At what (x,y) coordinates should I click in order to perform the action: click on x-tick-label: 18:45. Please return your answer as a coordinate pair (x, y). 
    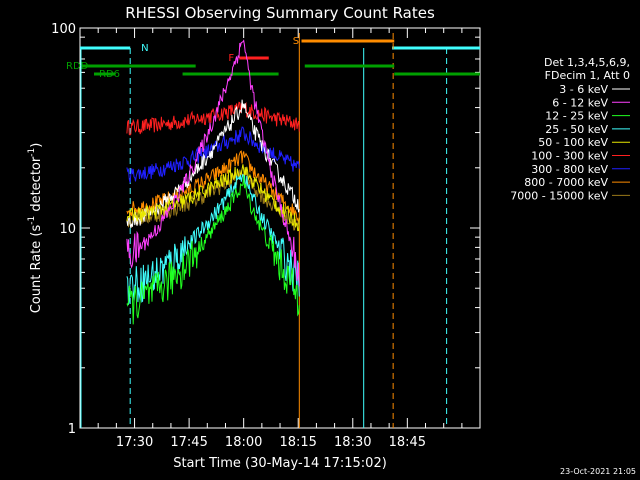
    Looking at the image, I should click on (407, 442).